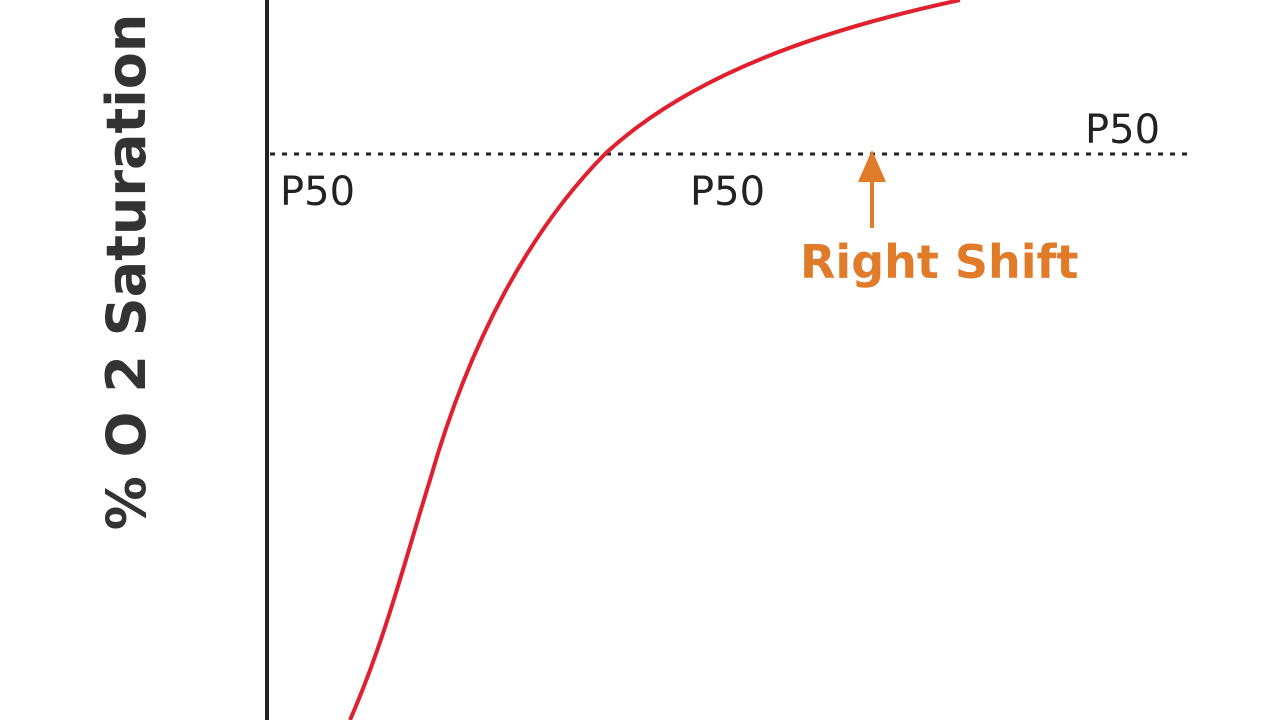 The height and width of the screenshot is (720, 1280). I want to click on annotation: Right Shift, so click(939, 262).